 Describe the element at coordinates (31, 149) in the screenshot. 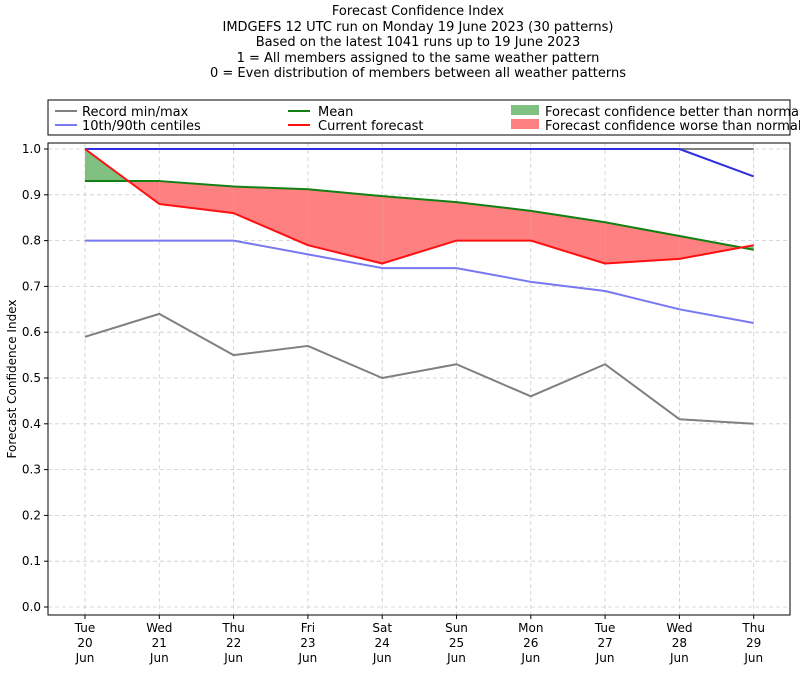

I see `y-tick-label: 1.0` at that location.